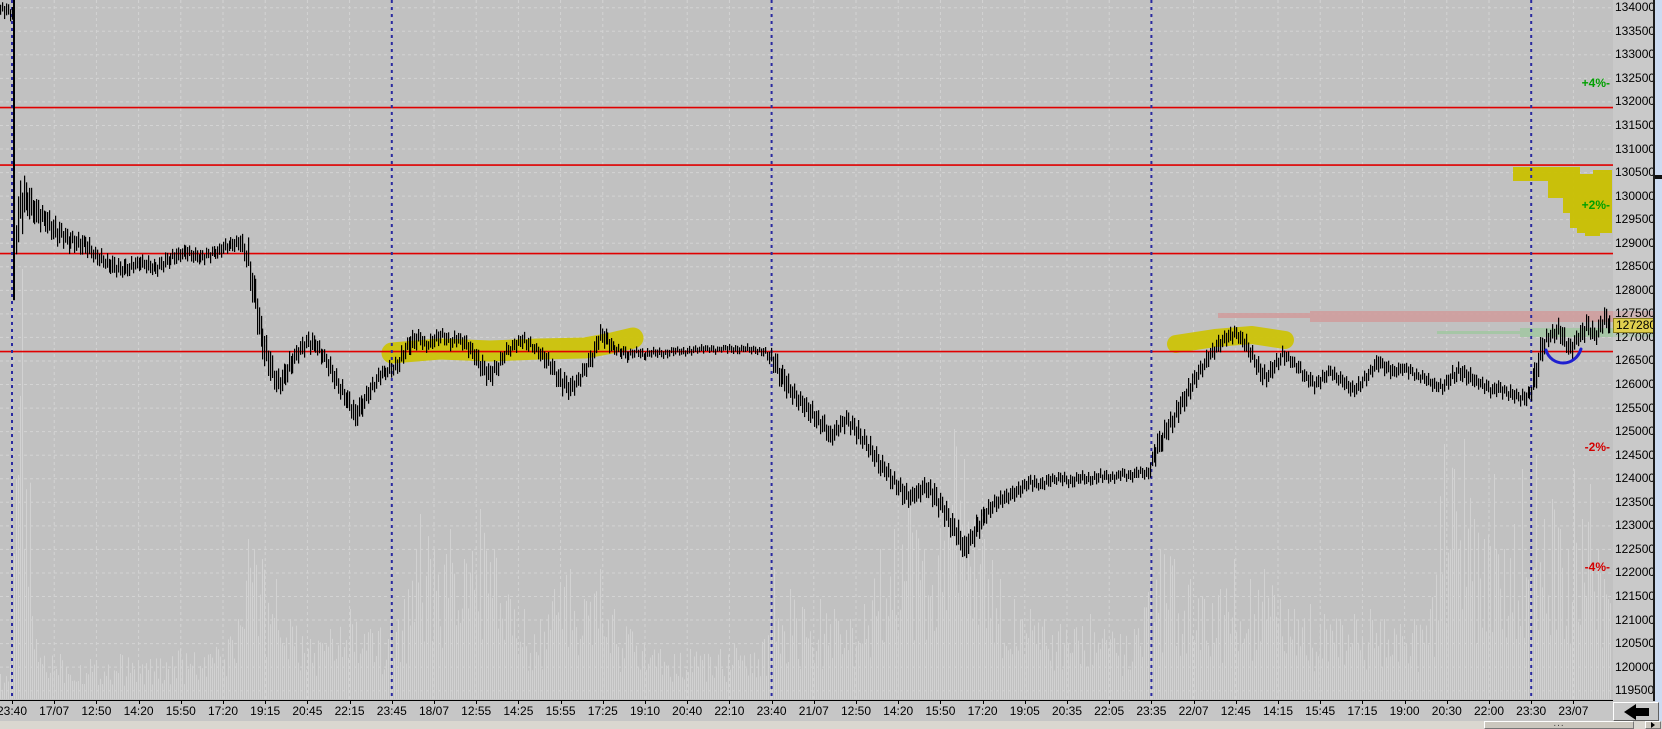 The height and width of the screenshot is (729, 1662). Describe the element at coordinates (1635, 54) in the screenshot. I see `price-tick-label: 133000` at that location.